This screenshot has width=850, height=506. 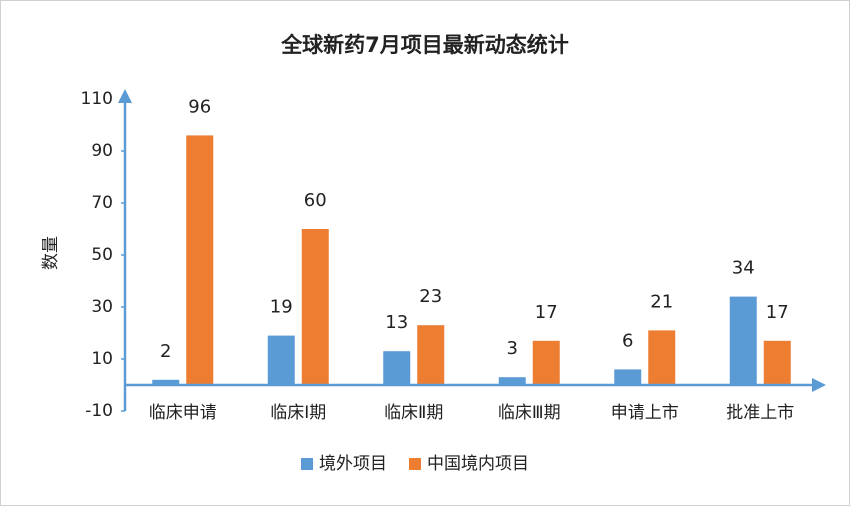 What do you see at coordinates (353, 464) in the screenshot?
I see `legend-label: 境外项目` at bounding box center [353, 464].